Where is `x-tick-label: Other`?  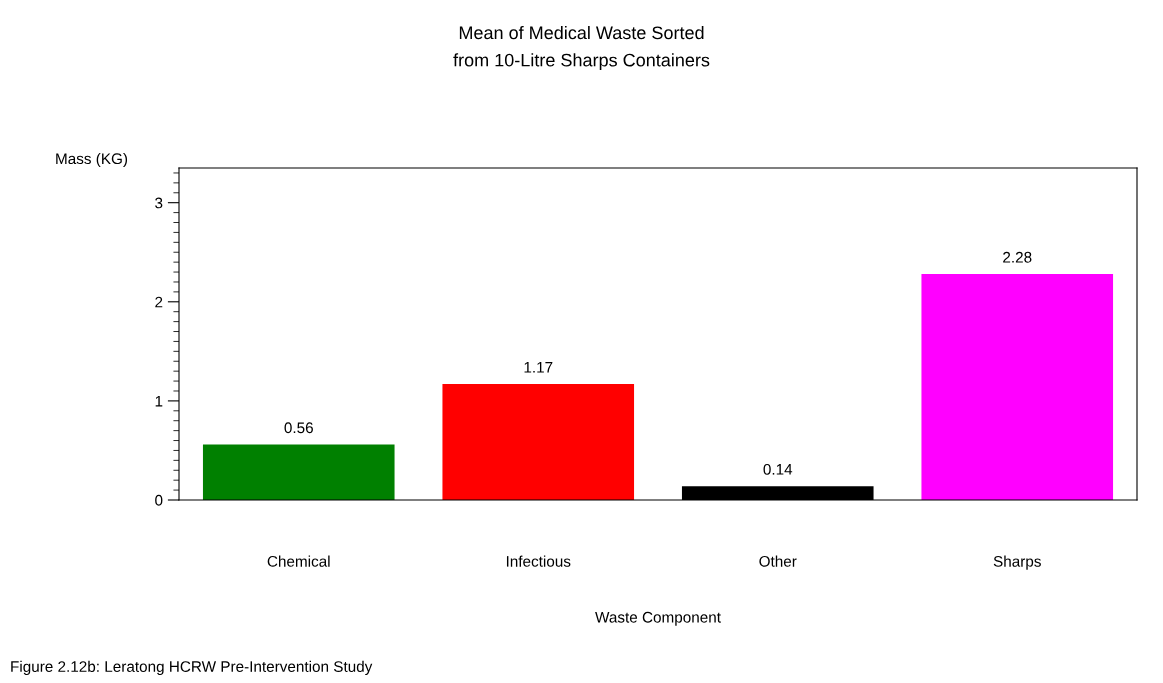
x-tick-label: Other is located at coordinates (778, 561).